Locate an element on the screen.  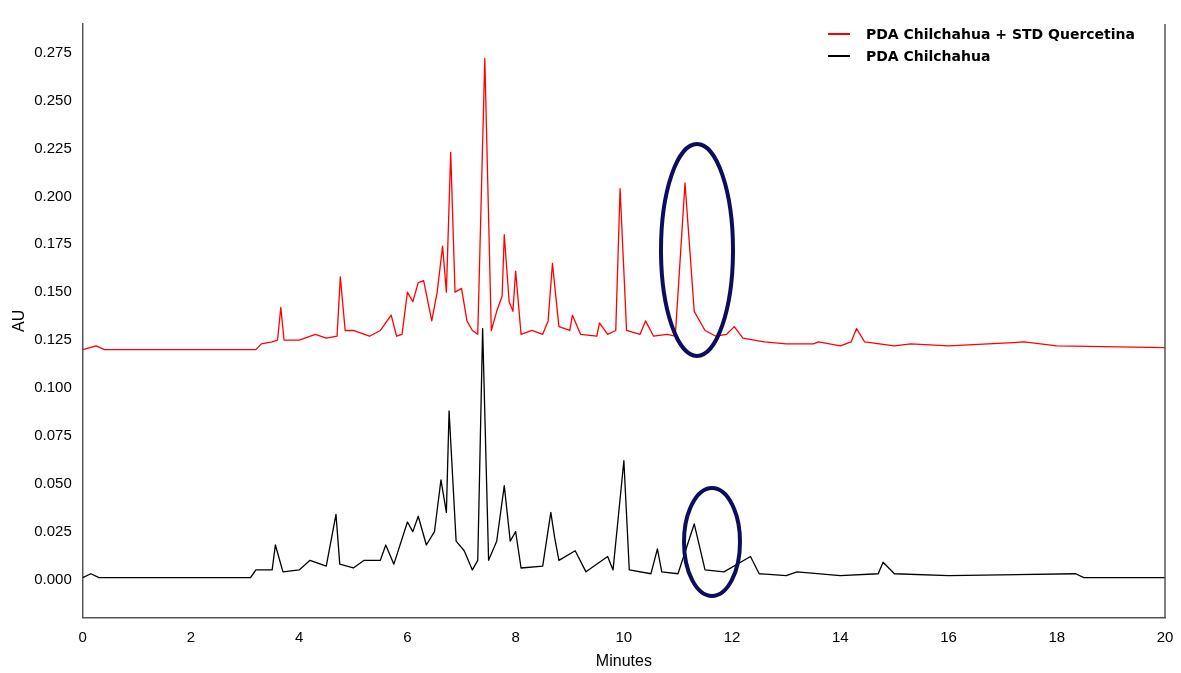
legend-label: PDA Chilchahua is located at coordinates (928, 56).